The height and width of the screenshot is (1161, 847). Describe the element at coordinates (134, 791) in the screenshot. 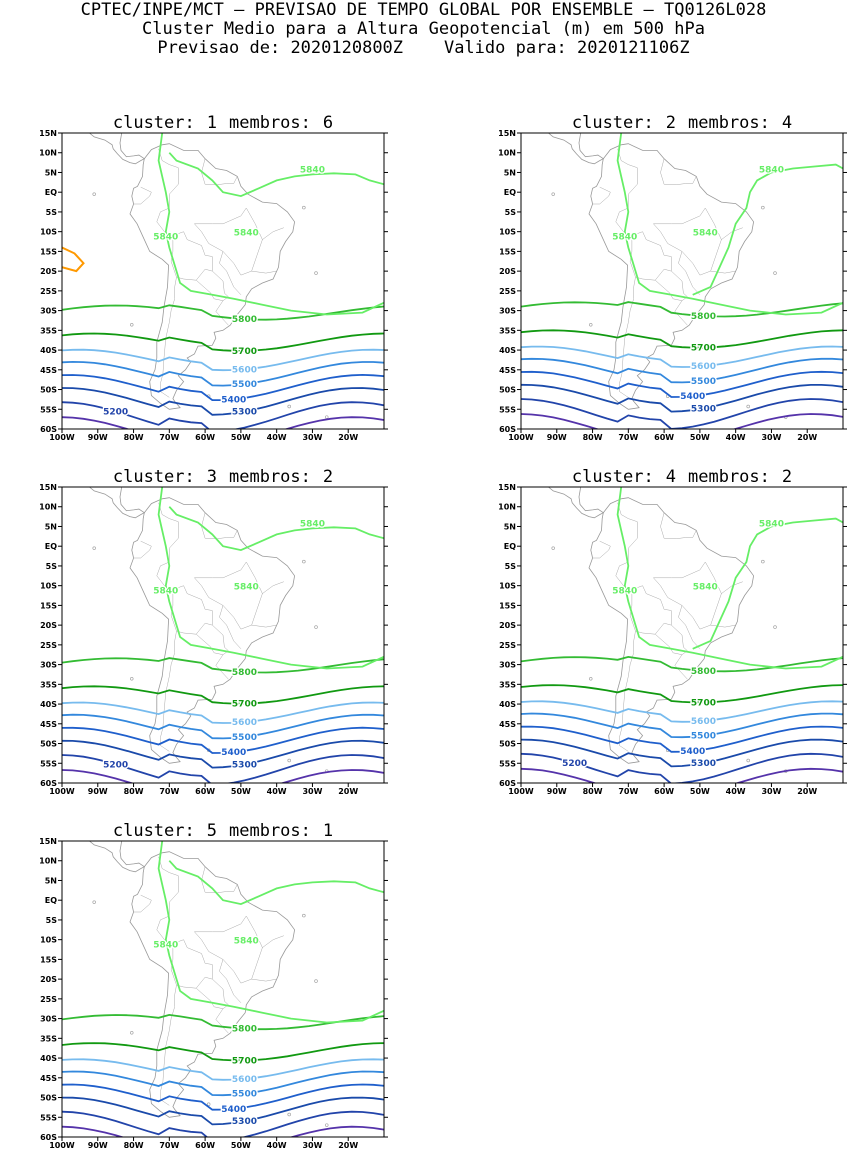

I see `lon-label: 80W` at that location.